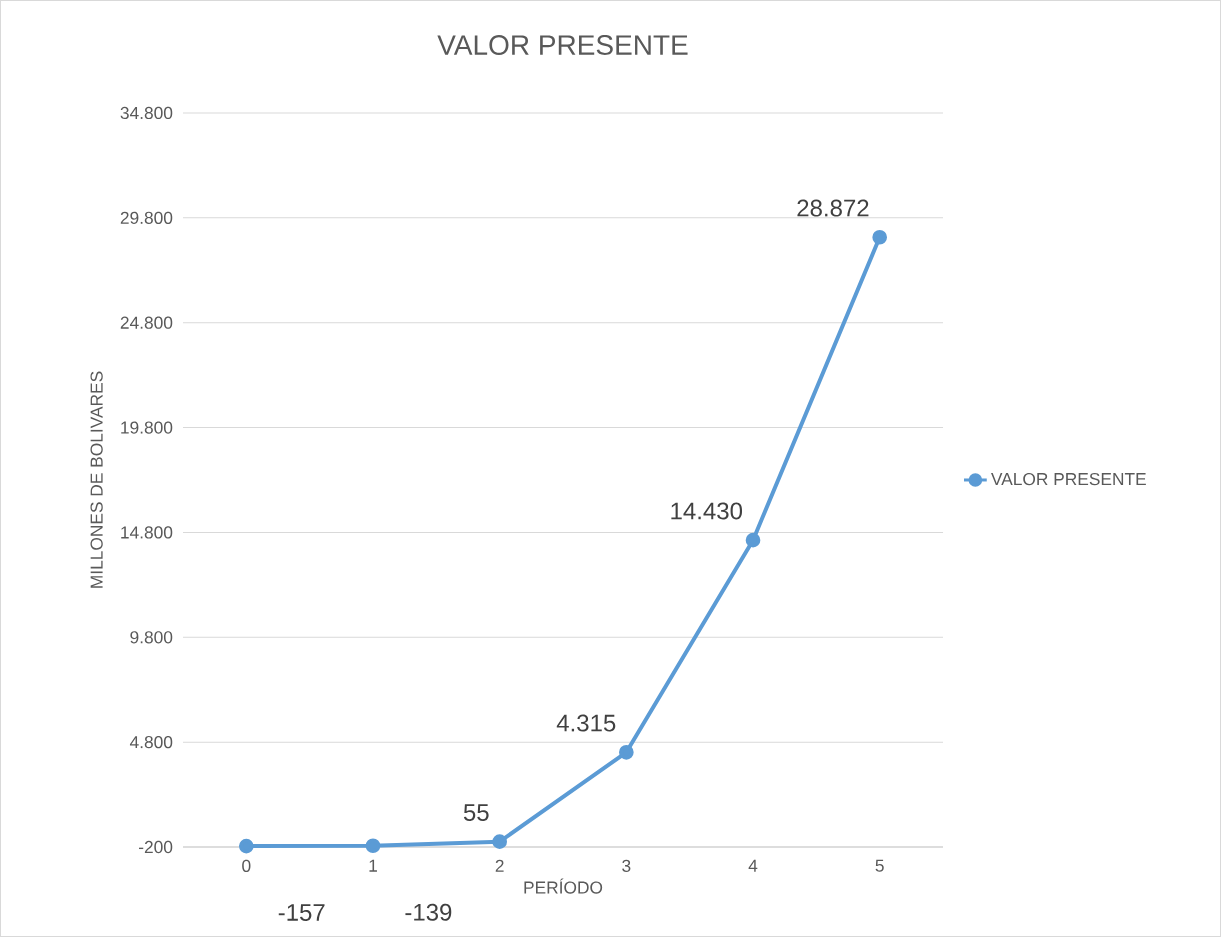  What do you see at coordinates (563, 886) in the screenshot?
I see `x-axis-title: PERÍODO` at bounding box center [563, 886].